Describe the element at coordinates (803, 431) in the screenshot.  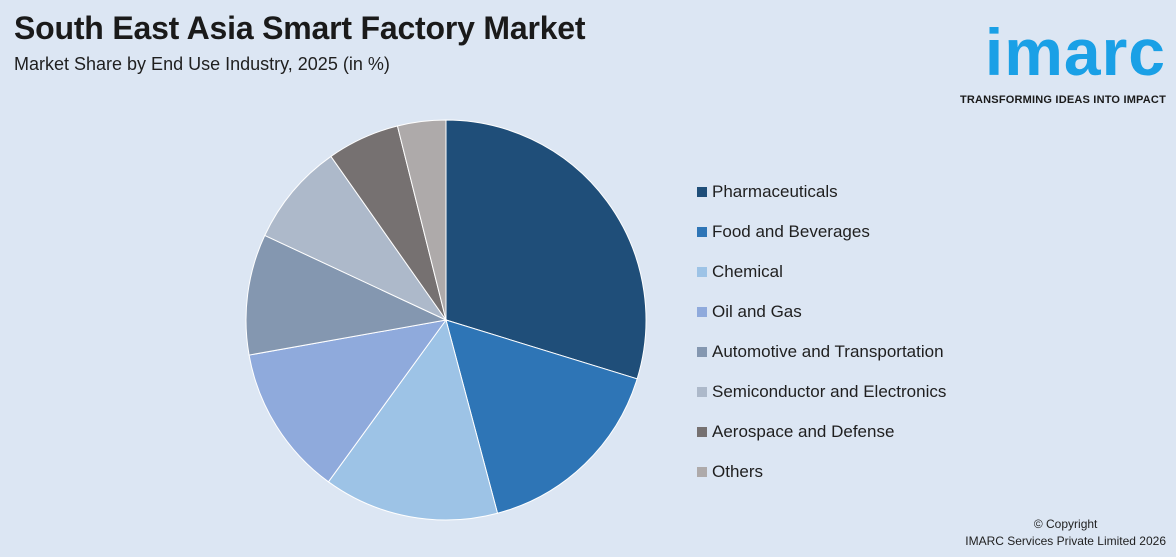
I see `legend-label: Aerospace and Defense` at that location.